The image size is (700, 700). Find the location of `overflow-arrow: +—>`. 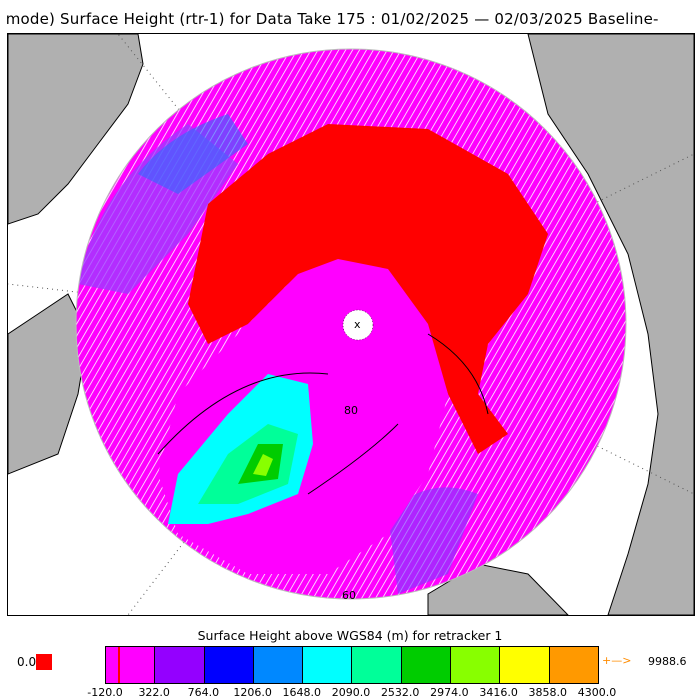

overflow-arrow: +—> is located at coordinates (617, 660).